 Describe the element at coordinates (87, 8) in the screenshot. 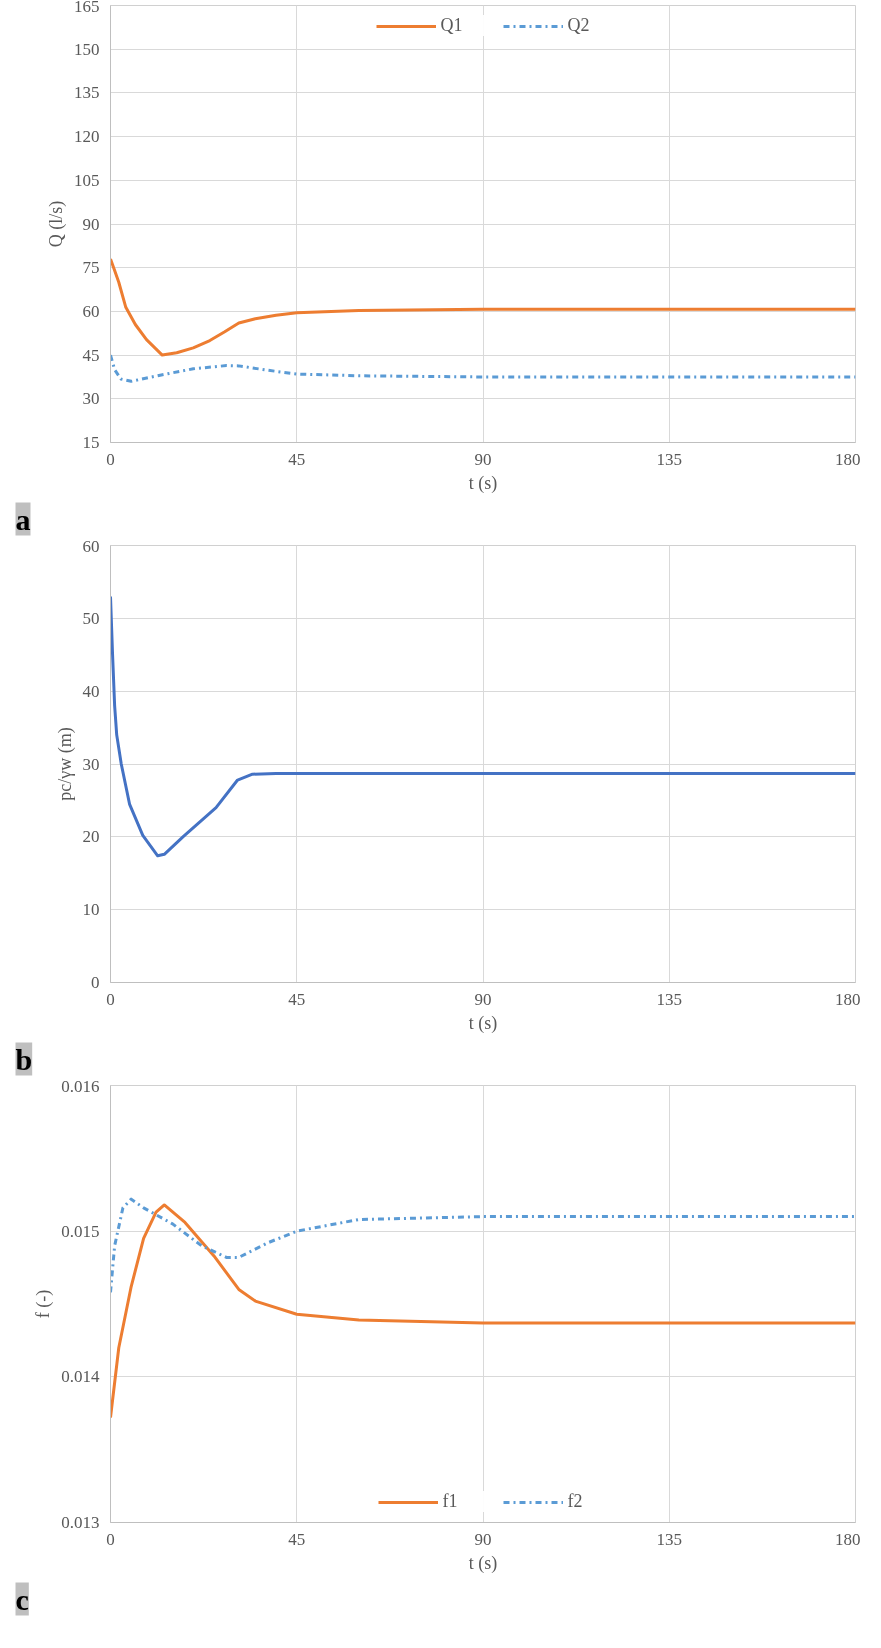

I see `y-tick-label: 165` at that location.